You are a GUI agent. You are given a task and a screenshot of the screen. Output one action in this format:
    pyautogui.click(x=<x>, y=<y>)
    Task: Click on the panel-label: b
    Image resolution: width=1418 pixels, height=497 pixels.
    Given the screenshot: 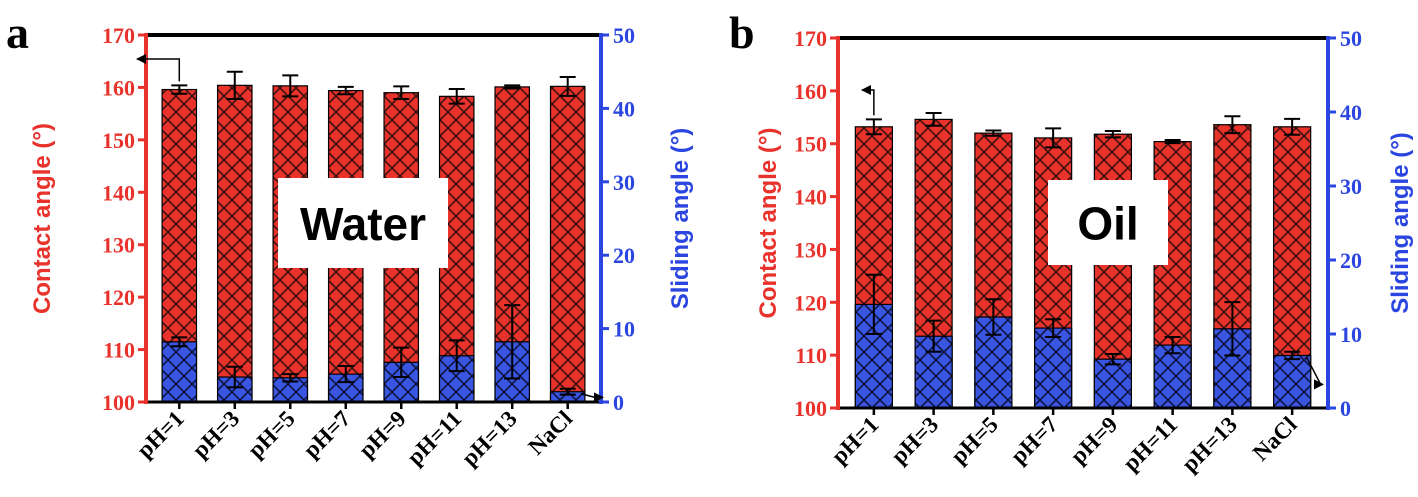 What is the action you would take?
    pyautogui.click(x=742, y=32)
    